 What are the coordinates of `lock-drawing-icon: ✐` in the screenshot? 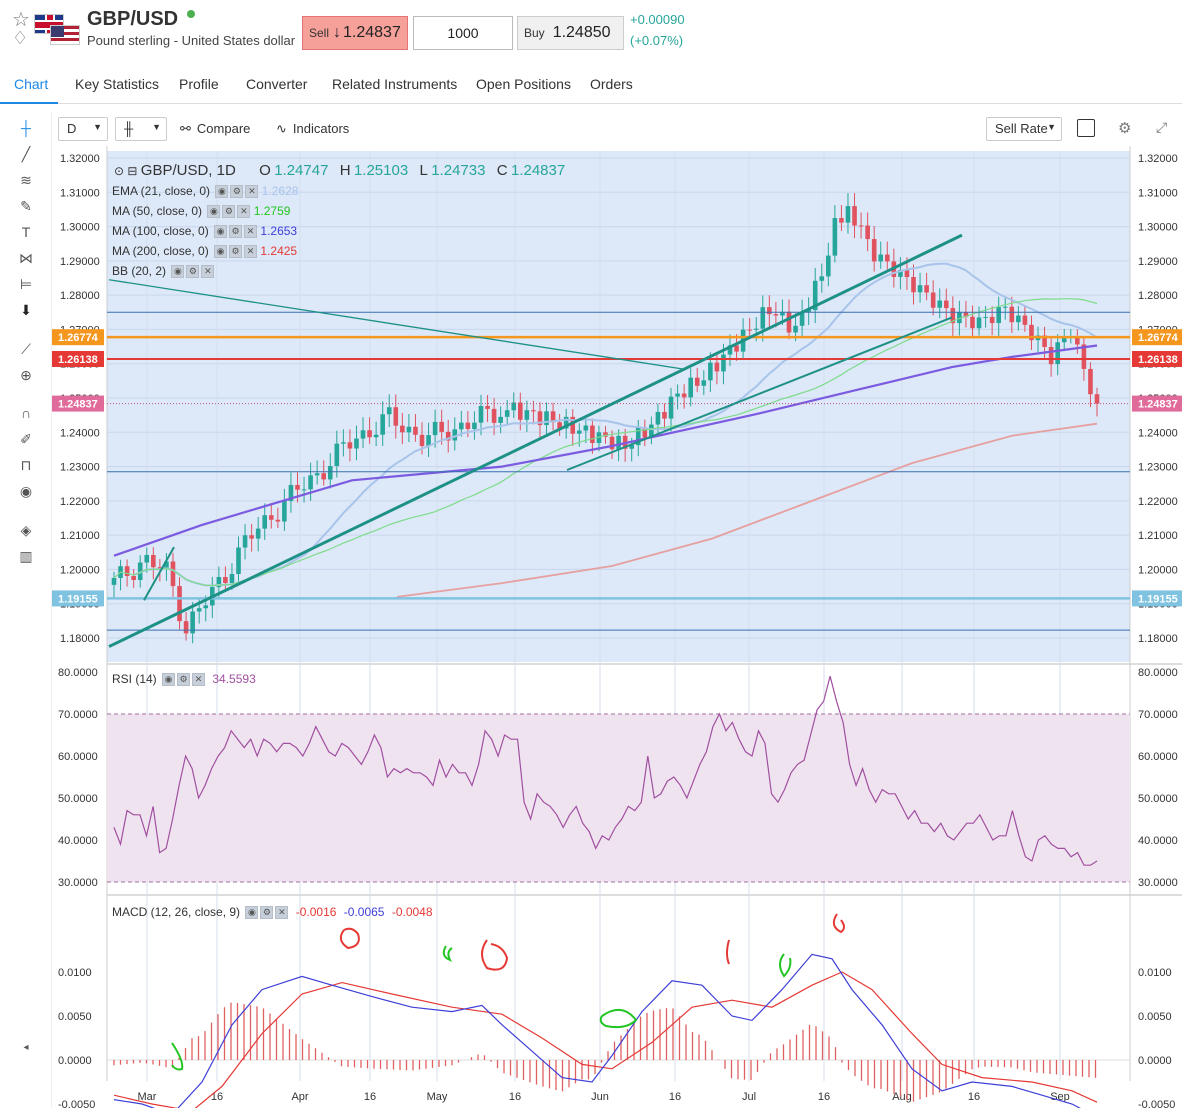 It's located at (26, 439).